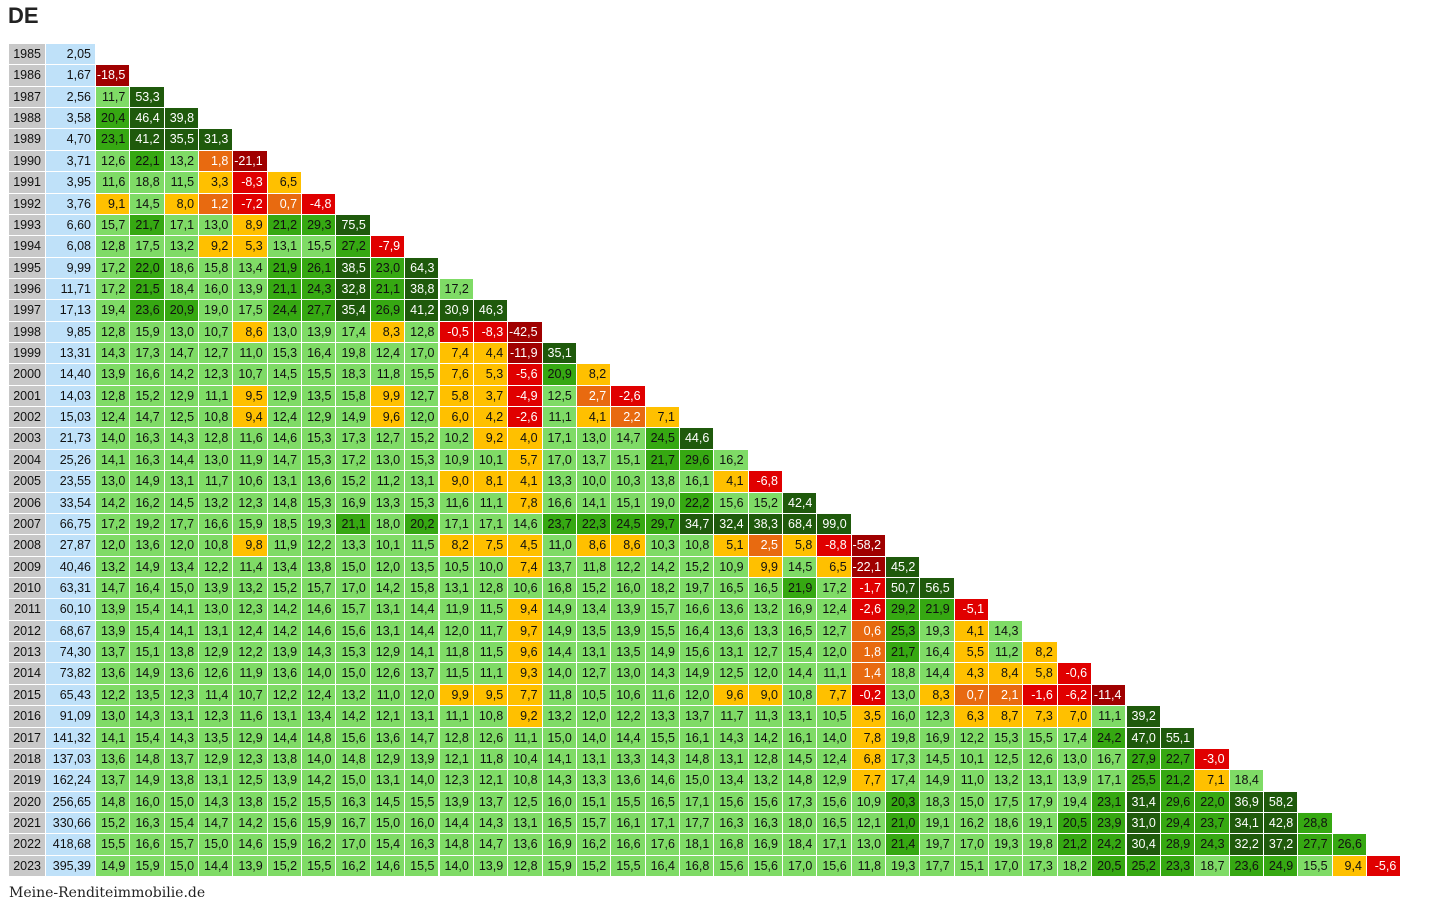 The image size is (1432, 912). Describe the element at coordinates (71, 204) in the screenshot. I see `price-value: 3,76` at that location.